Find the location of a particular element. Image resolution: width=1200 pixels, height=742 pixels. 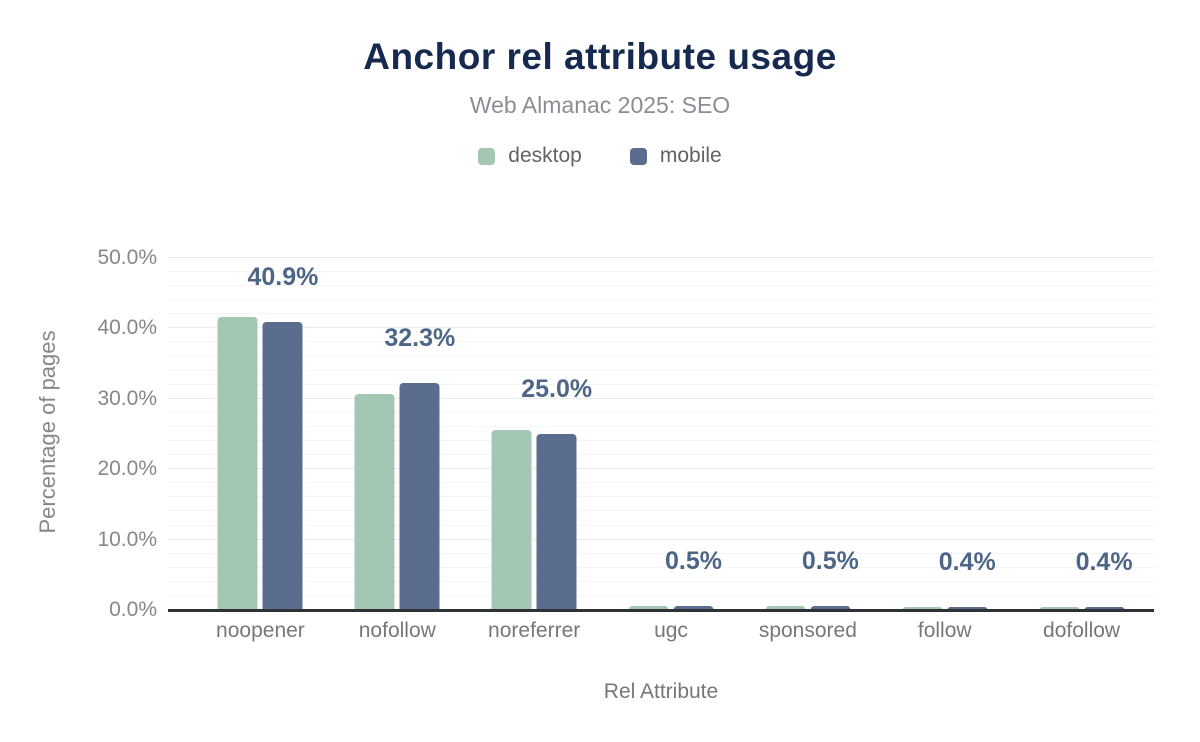

y-tick-label: 20.0% is located at coordinates (127, 469).